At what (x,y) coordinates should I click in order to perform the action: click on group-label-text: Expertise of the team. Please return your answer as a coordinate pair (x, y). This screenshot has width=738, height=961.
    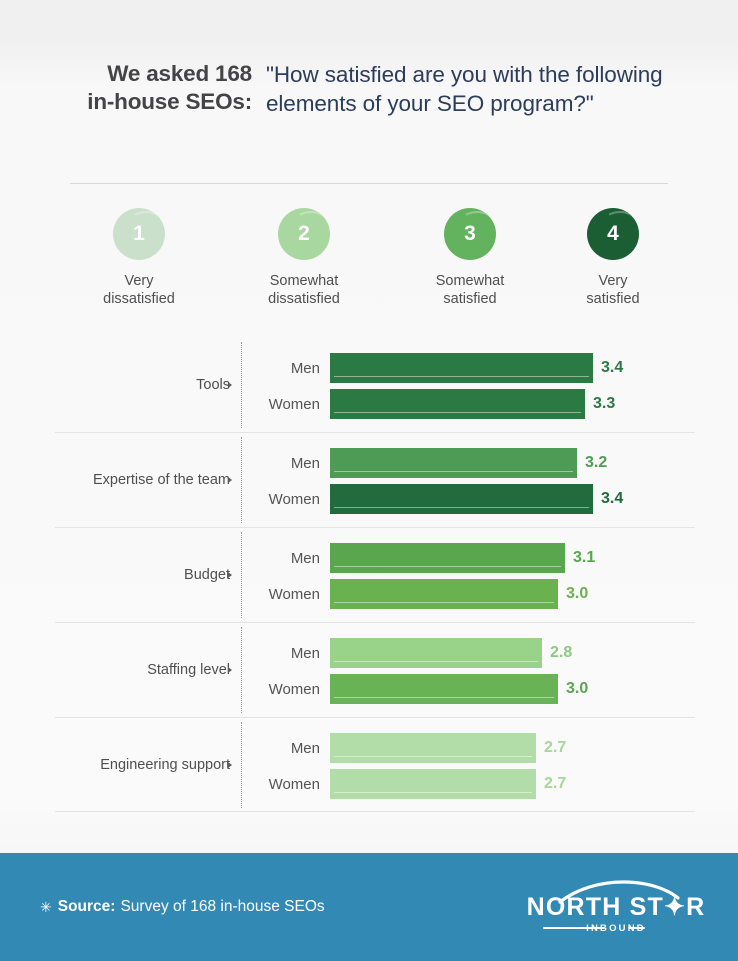
    Looking at the image, I should click on (161, 479).